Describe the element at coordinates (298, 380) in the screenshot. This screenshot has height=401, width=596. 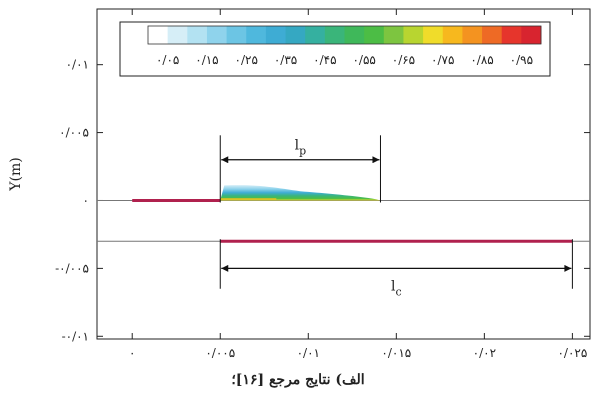
I see `figure-caption: الف) نتایج مرجع [۱۶]؛` at that location.